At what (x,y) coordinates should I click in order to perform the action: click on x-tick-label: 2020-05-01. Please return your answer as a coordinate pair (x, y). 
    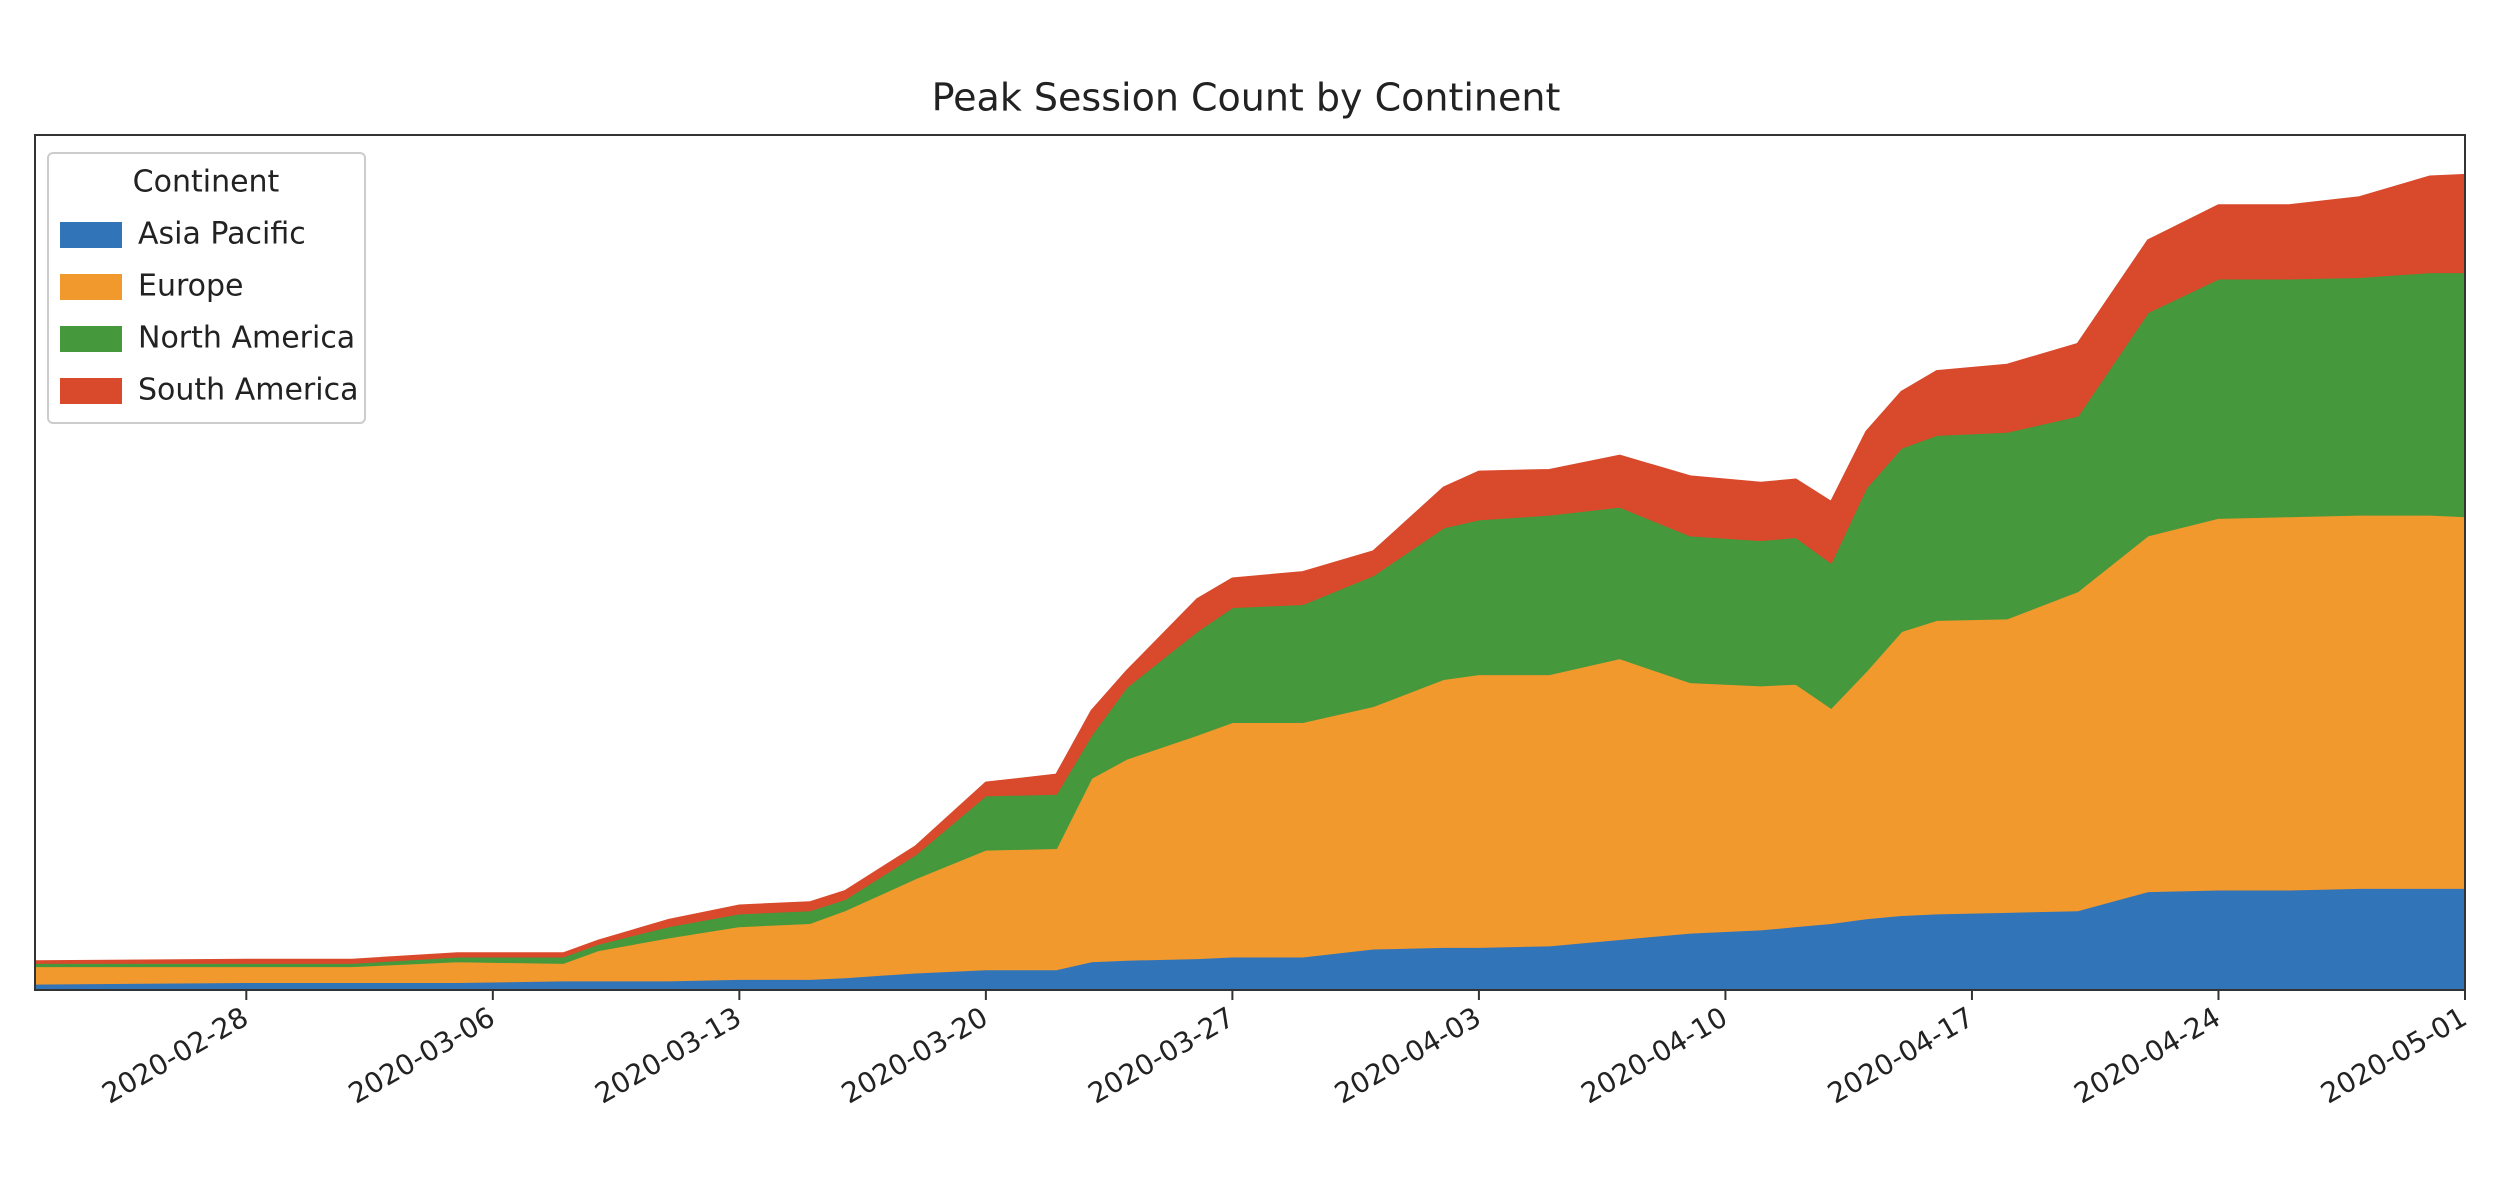
    Looking at the image, I should click on (2393, 1055).